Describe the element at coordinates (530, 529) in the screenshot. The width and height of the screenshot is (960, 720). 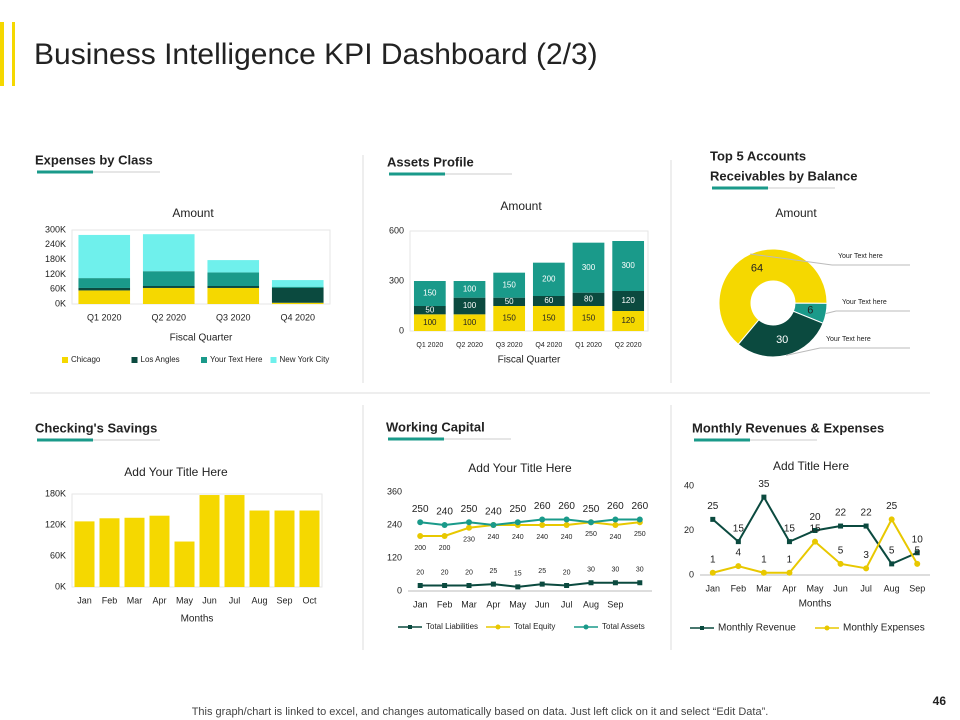
I see `series-line` at that location.